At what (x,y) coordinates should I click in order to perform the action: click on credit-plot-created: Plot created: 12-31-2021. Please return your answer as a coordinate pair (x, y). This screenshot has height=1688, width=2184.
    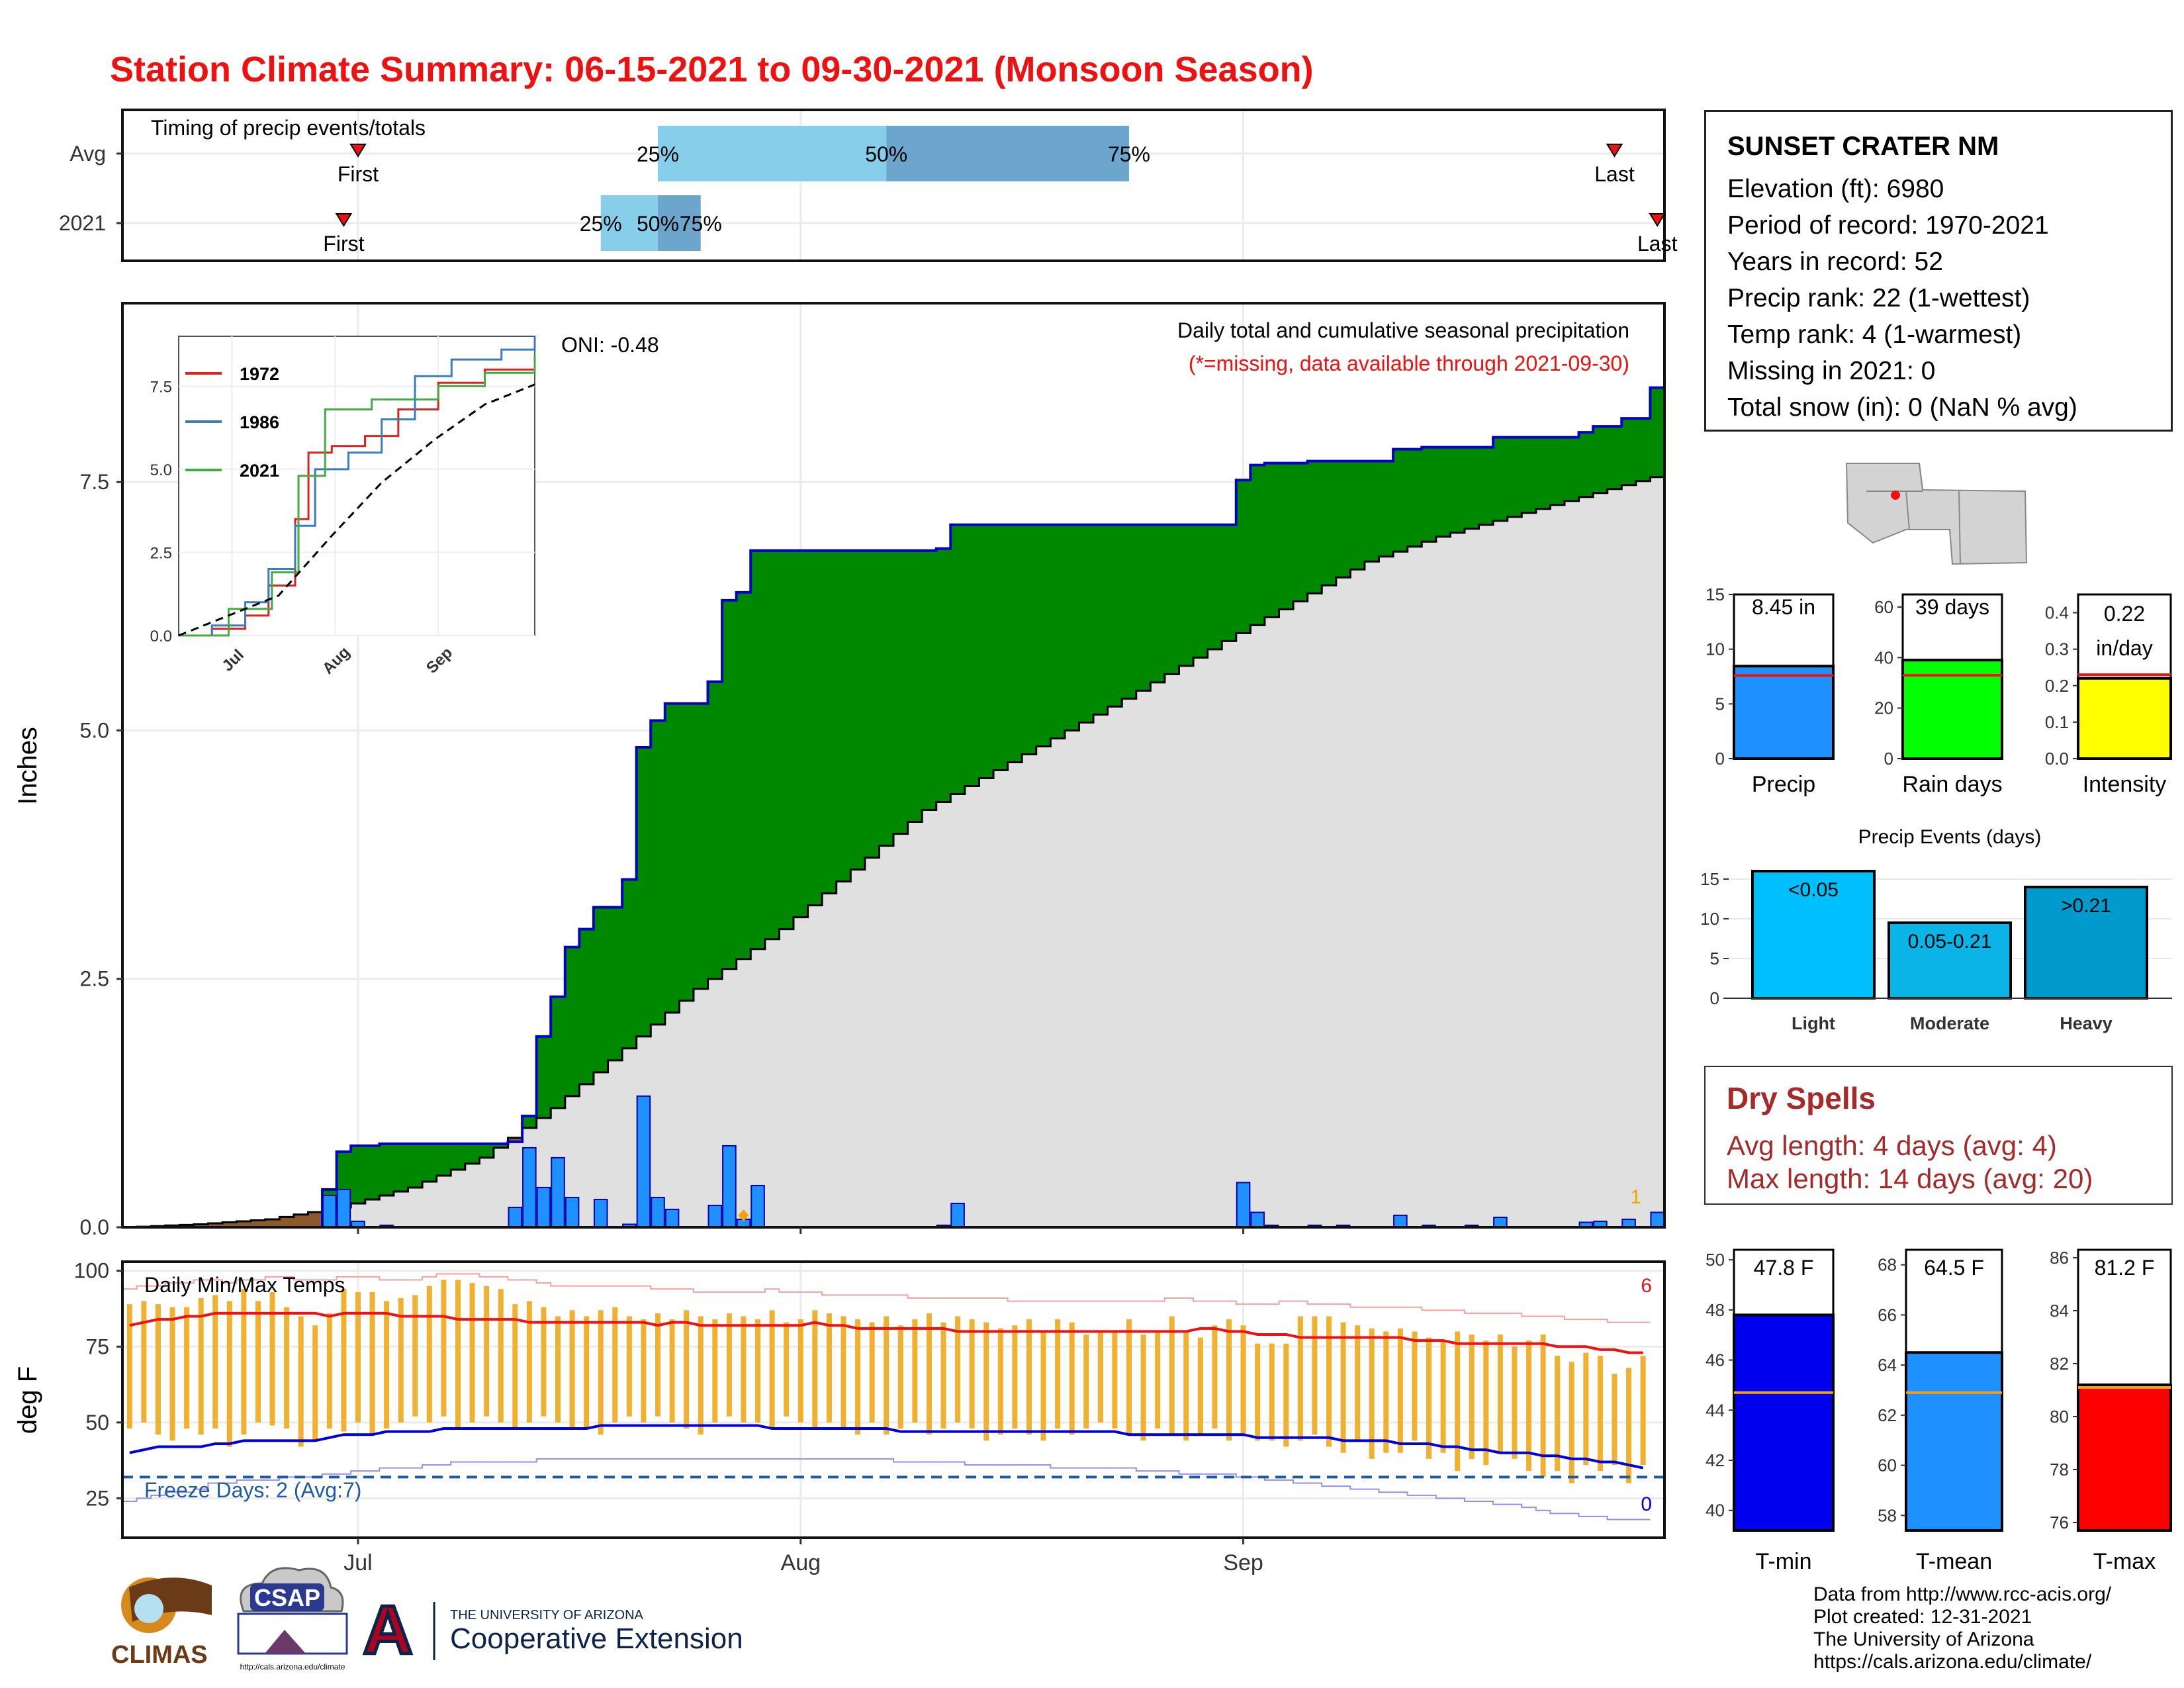
    Looking at the image, I should click on (1922, 1617).